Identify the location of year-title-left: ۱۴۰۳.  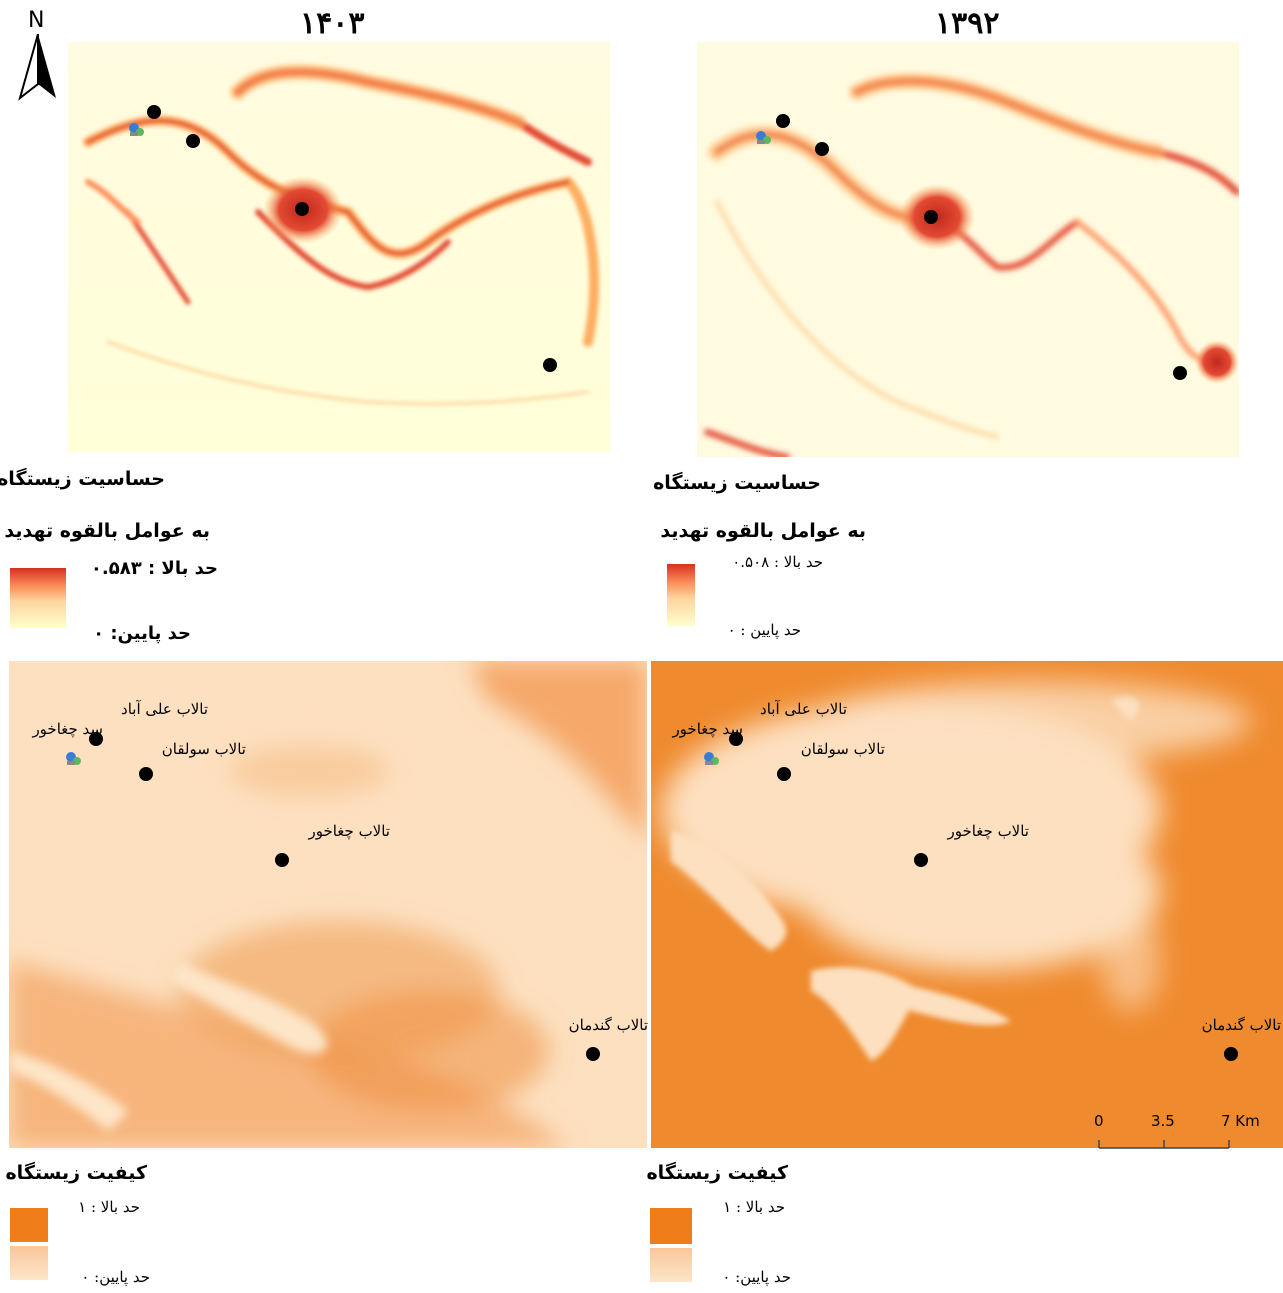
(332, 23).